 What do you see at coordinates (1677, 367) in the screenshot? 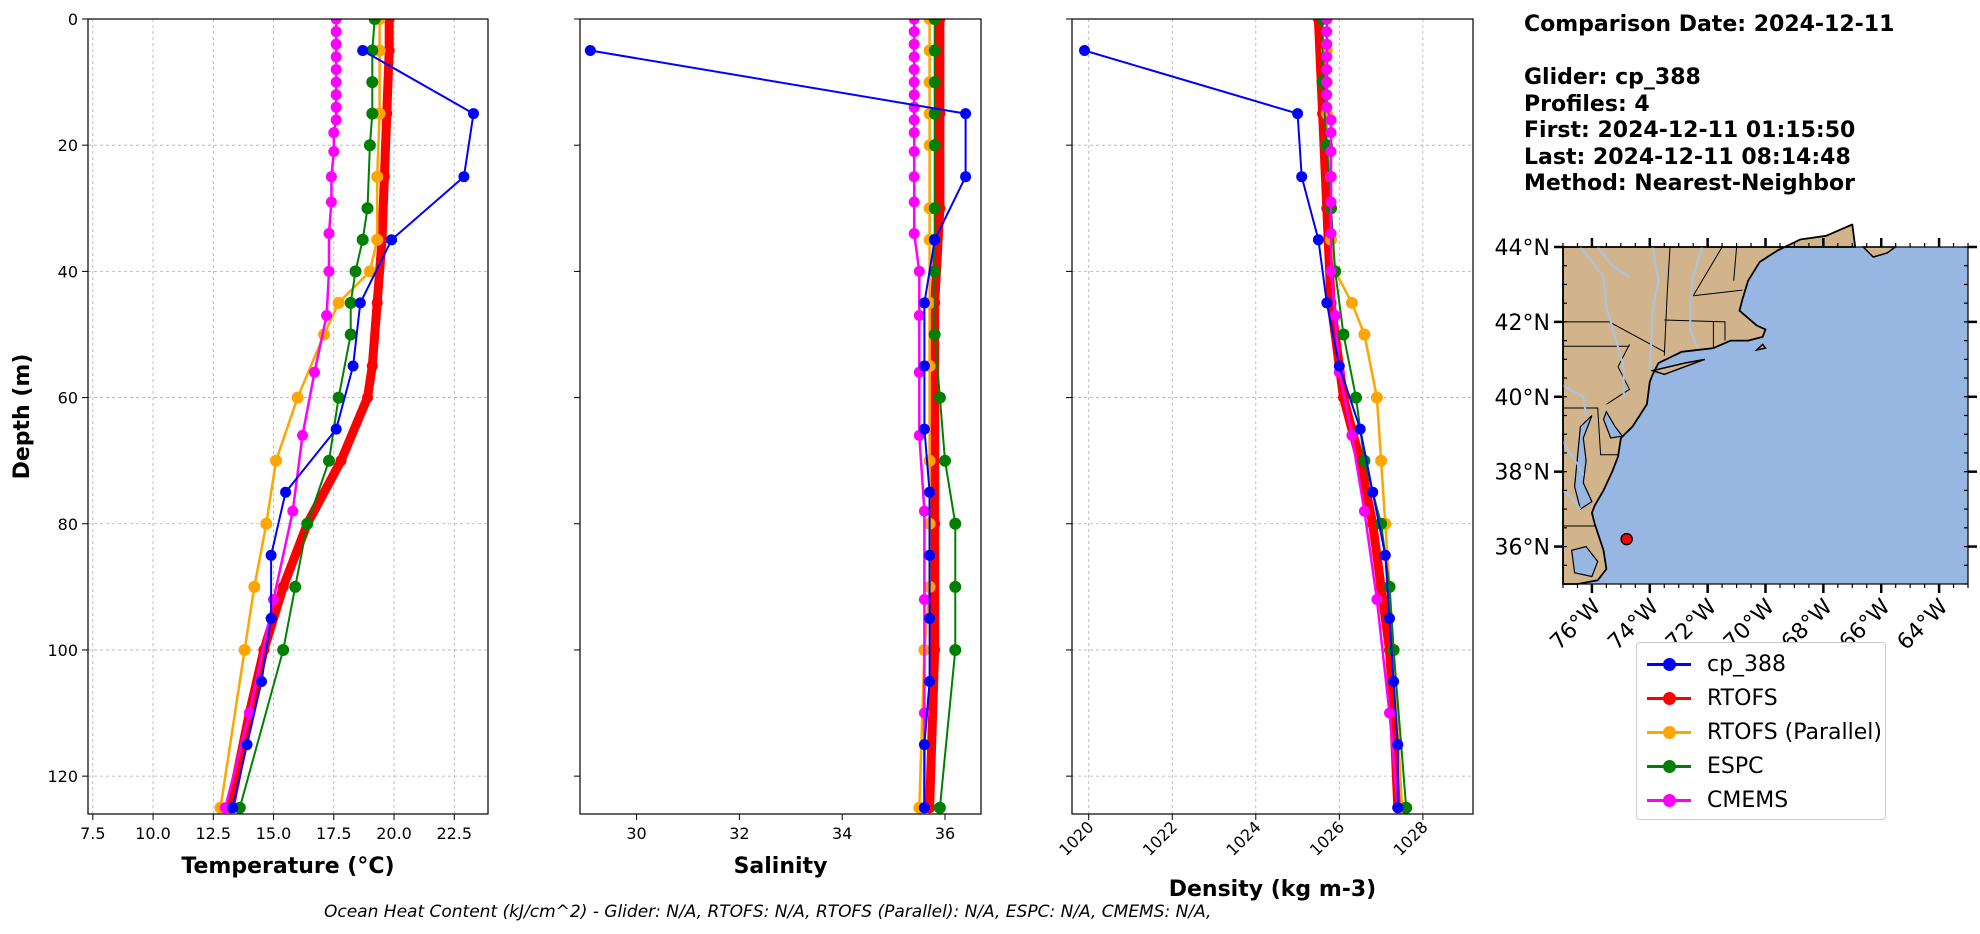
I see `island` at bounding box center [1677, 367].